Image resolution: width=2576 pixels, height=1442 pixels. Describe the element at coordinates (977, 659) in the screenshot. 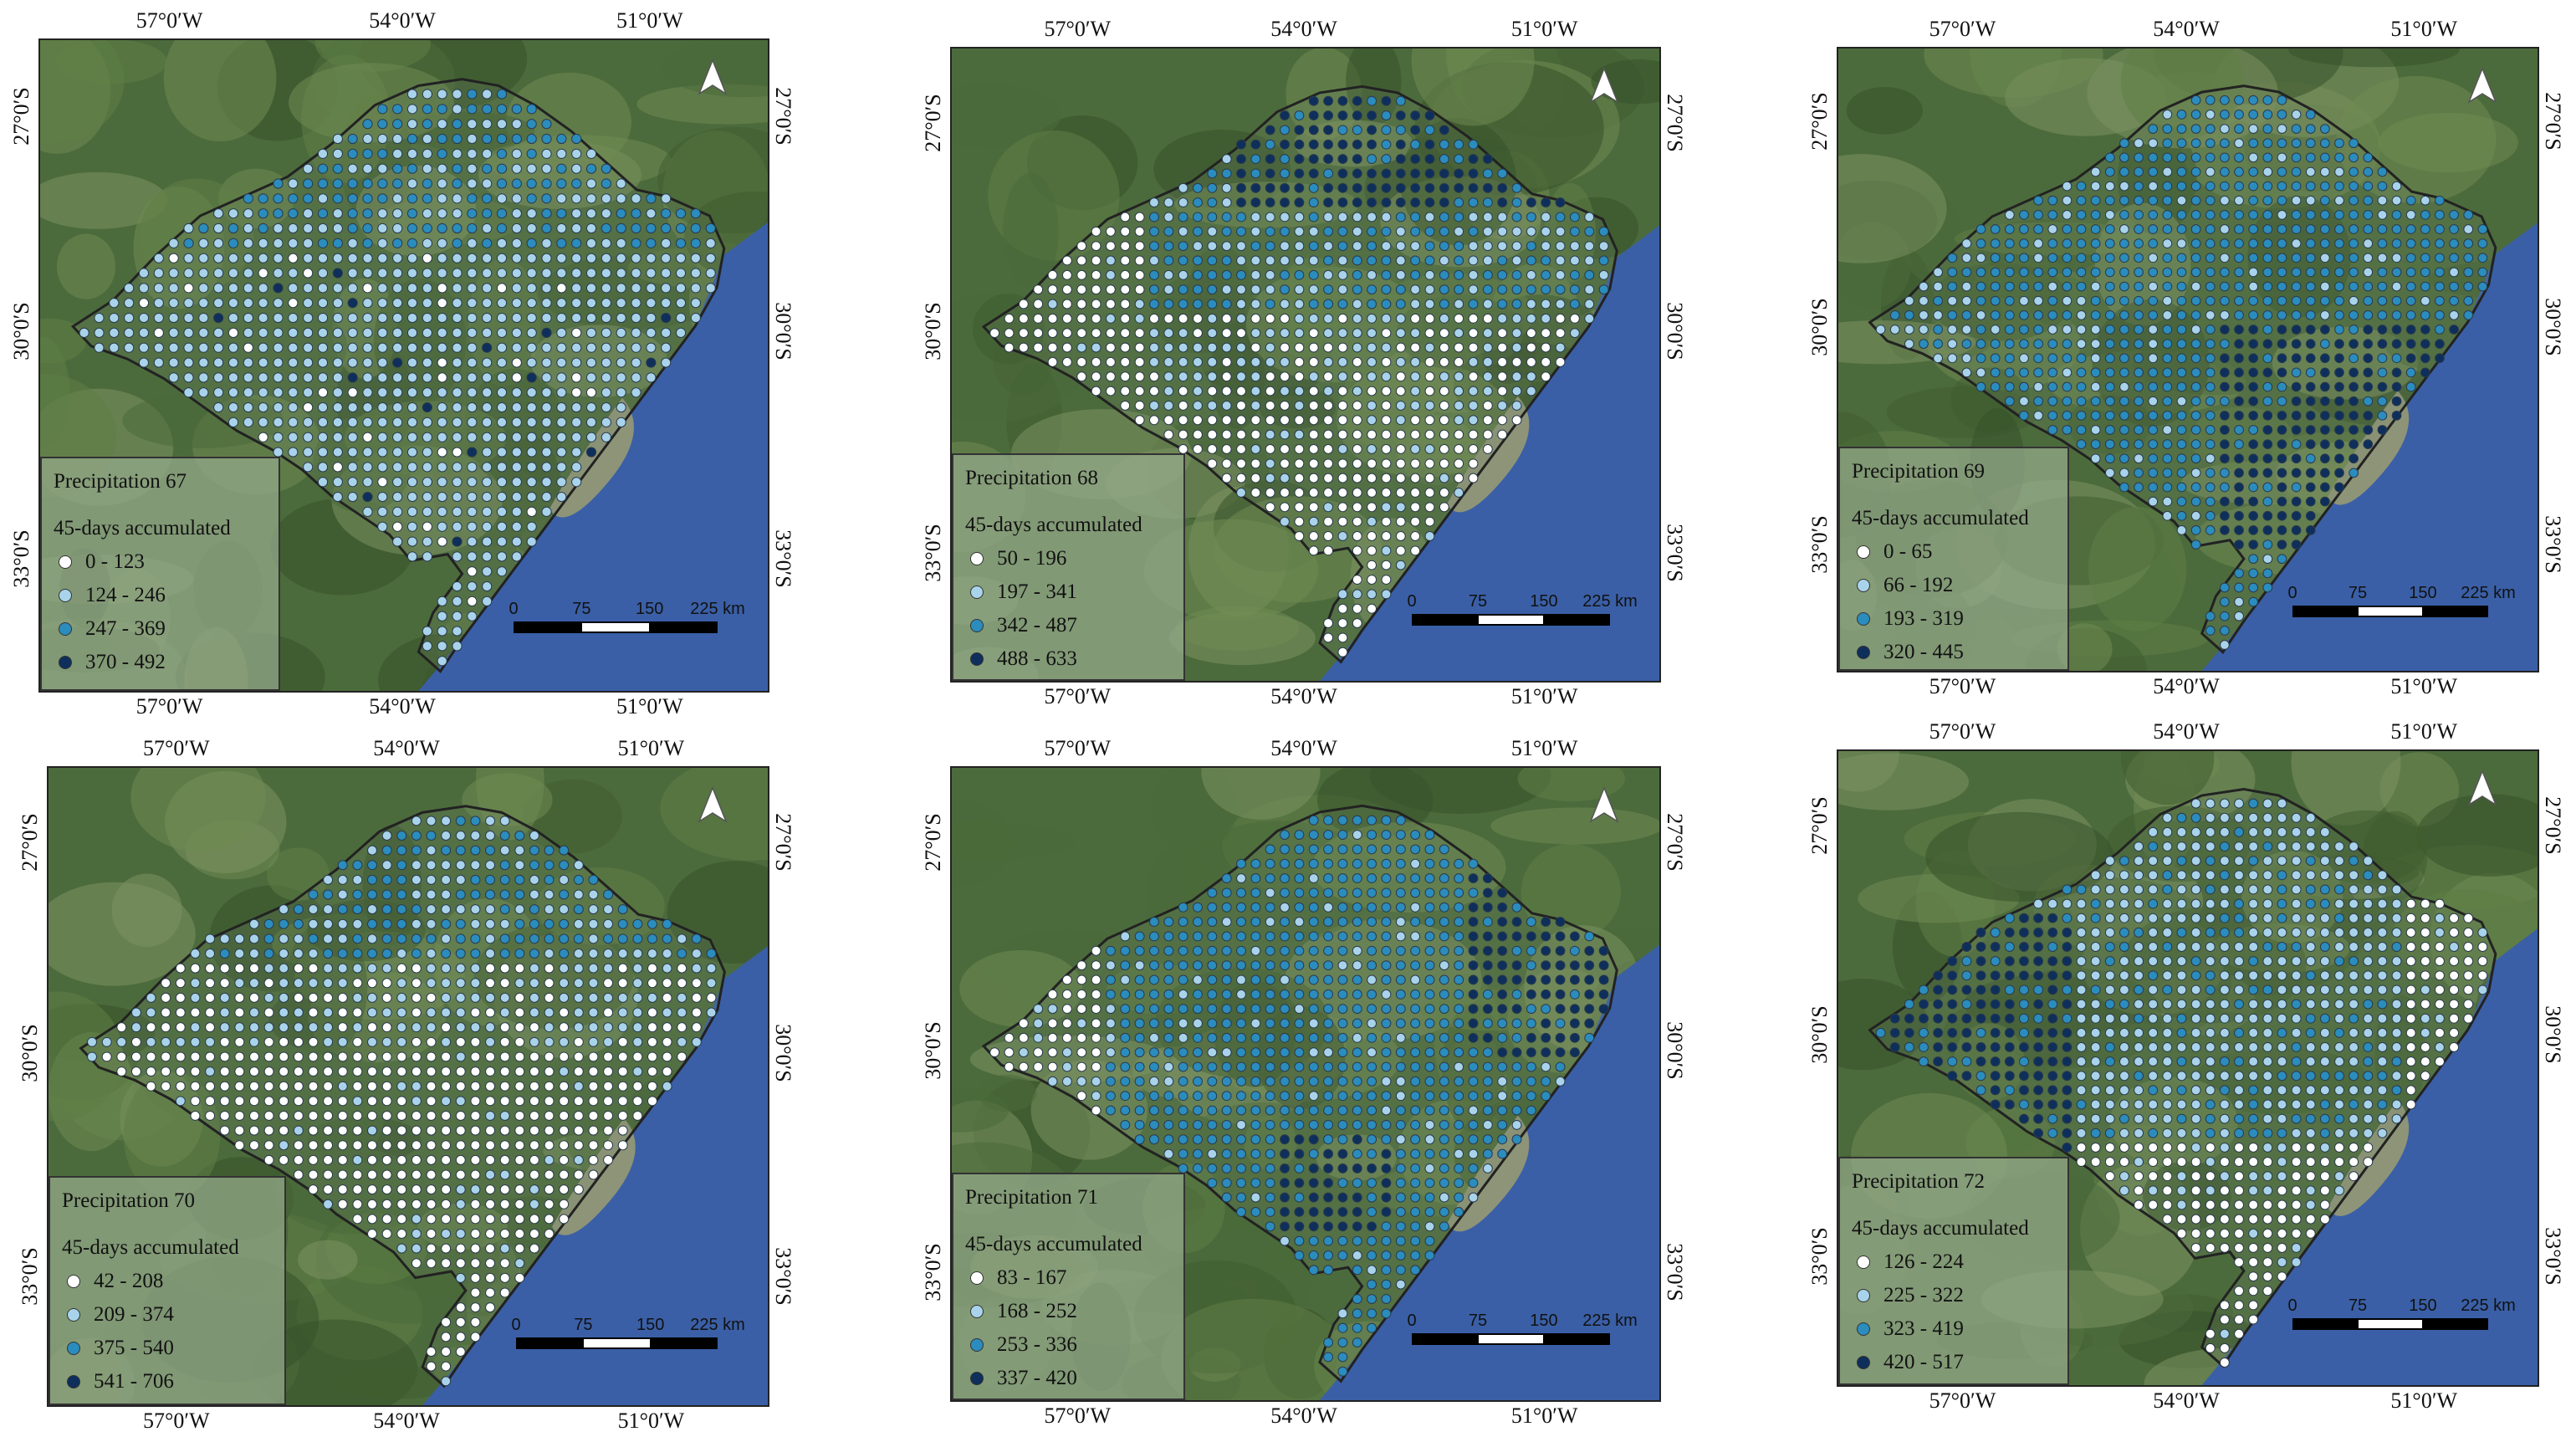

I see `legend-swatch` at that location.